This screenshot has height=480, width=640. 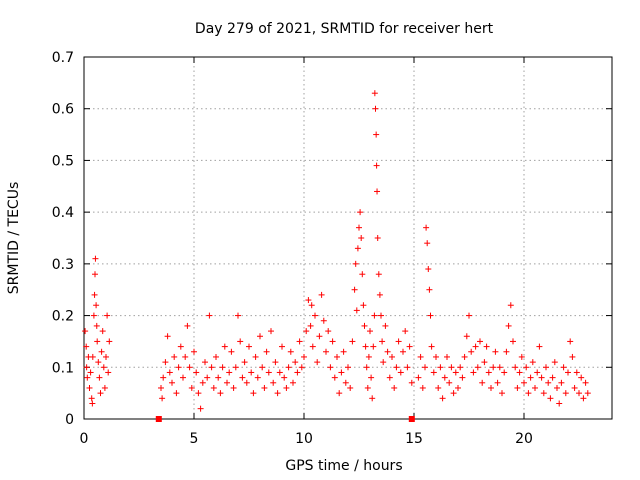 I want to click on y-tick-label: 0.4, so click(x=63, y=213).